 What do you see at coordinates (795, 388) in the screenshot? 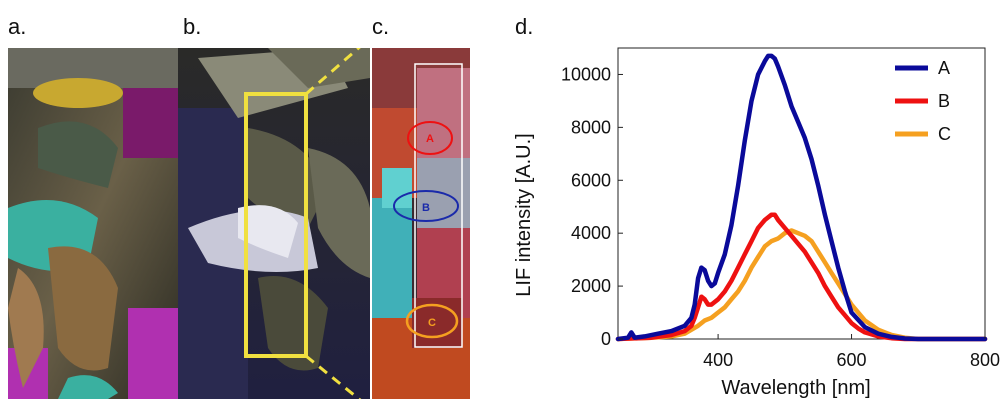
I see `x-axis-title: Wavelength [nm]` at bounding box center [795, 388].